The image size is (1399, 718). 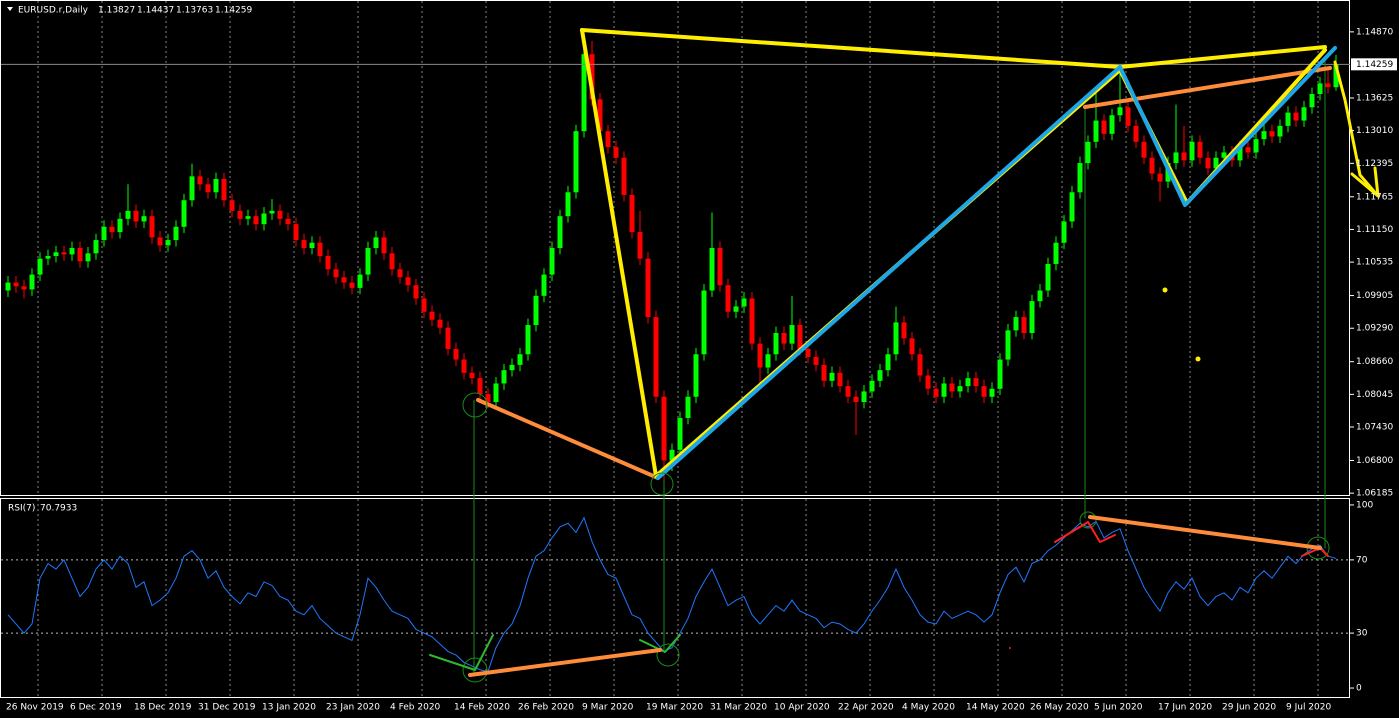 What do you see at coordinates (10, 9) in the screenshot?
I see `menu-arrow` at bounding box center [10, 9].